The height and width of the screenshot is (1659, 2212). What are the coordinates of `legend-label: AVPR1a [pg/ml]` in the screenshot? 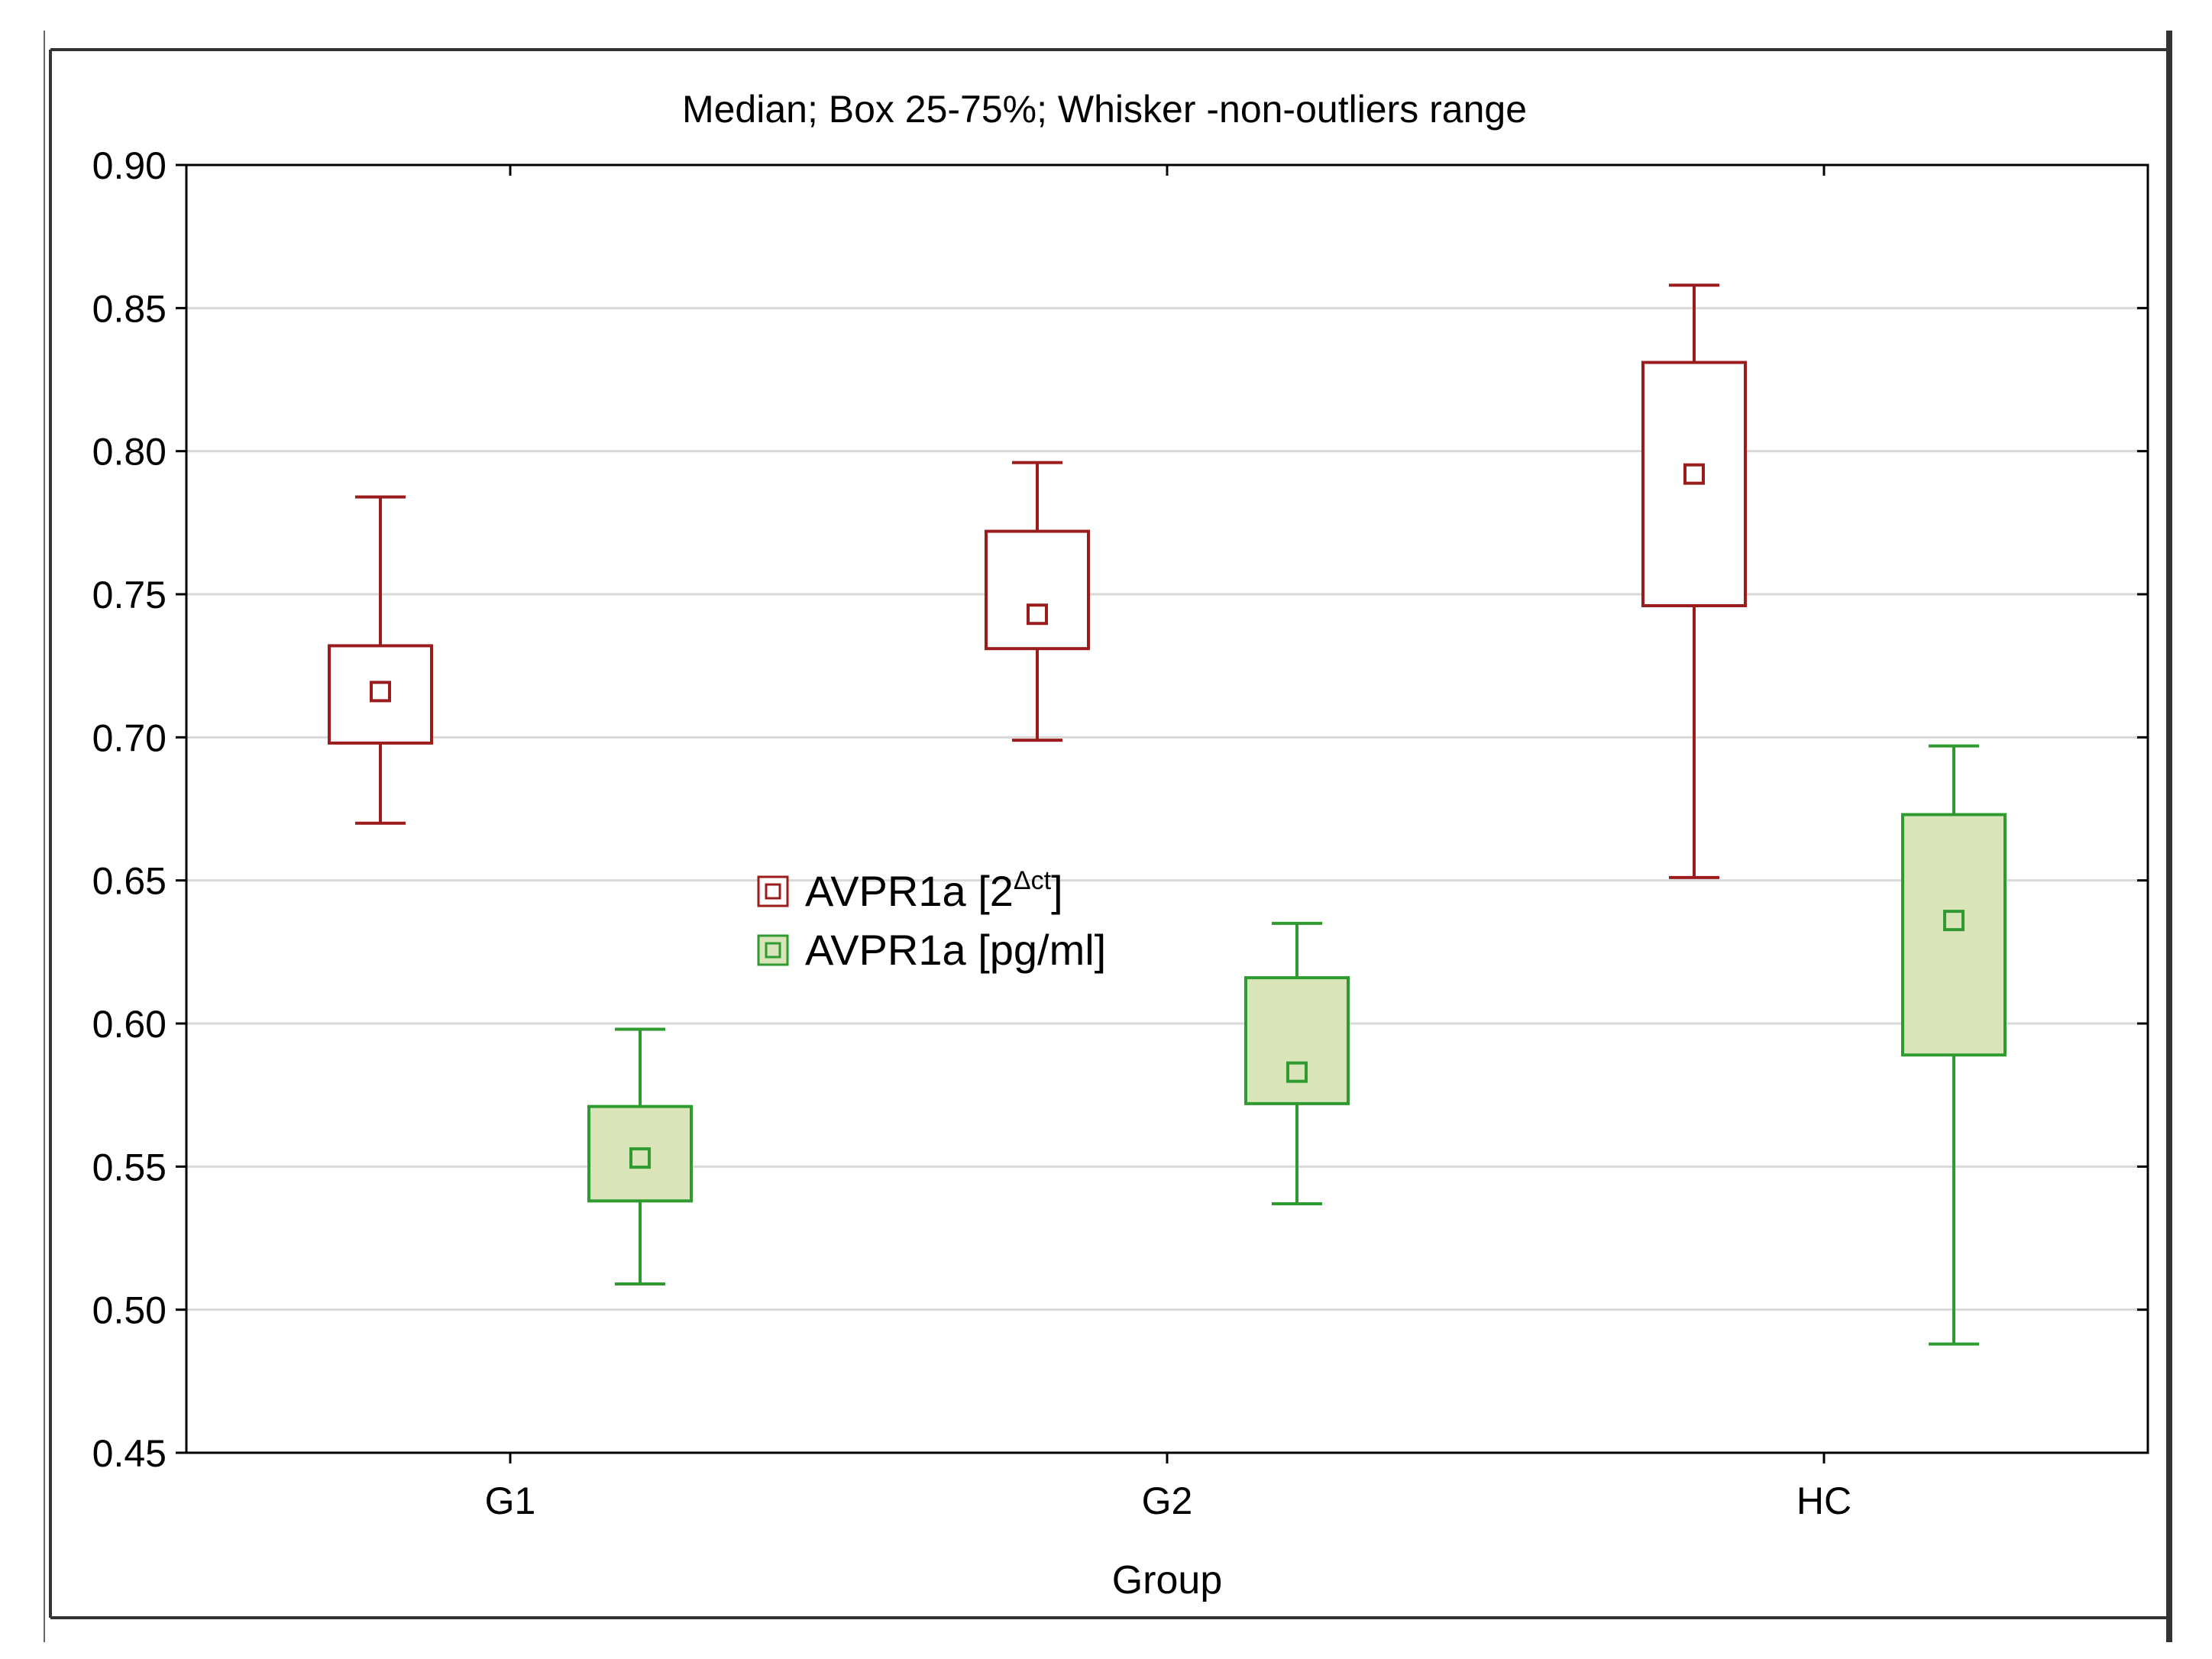 It's located at (956, 950).